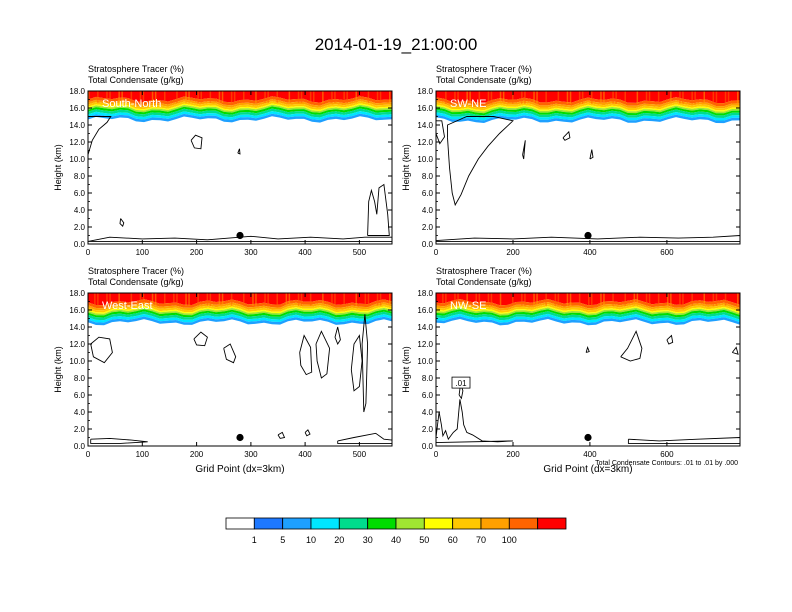 The height and width of the screenshot is (612, 792). I want to click on x-tick-label: 600, so click(667, 252).